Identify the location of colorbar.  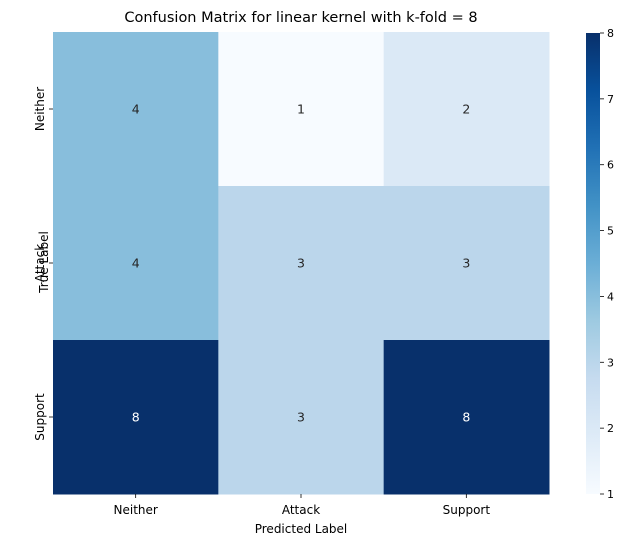
(593, 263).